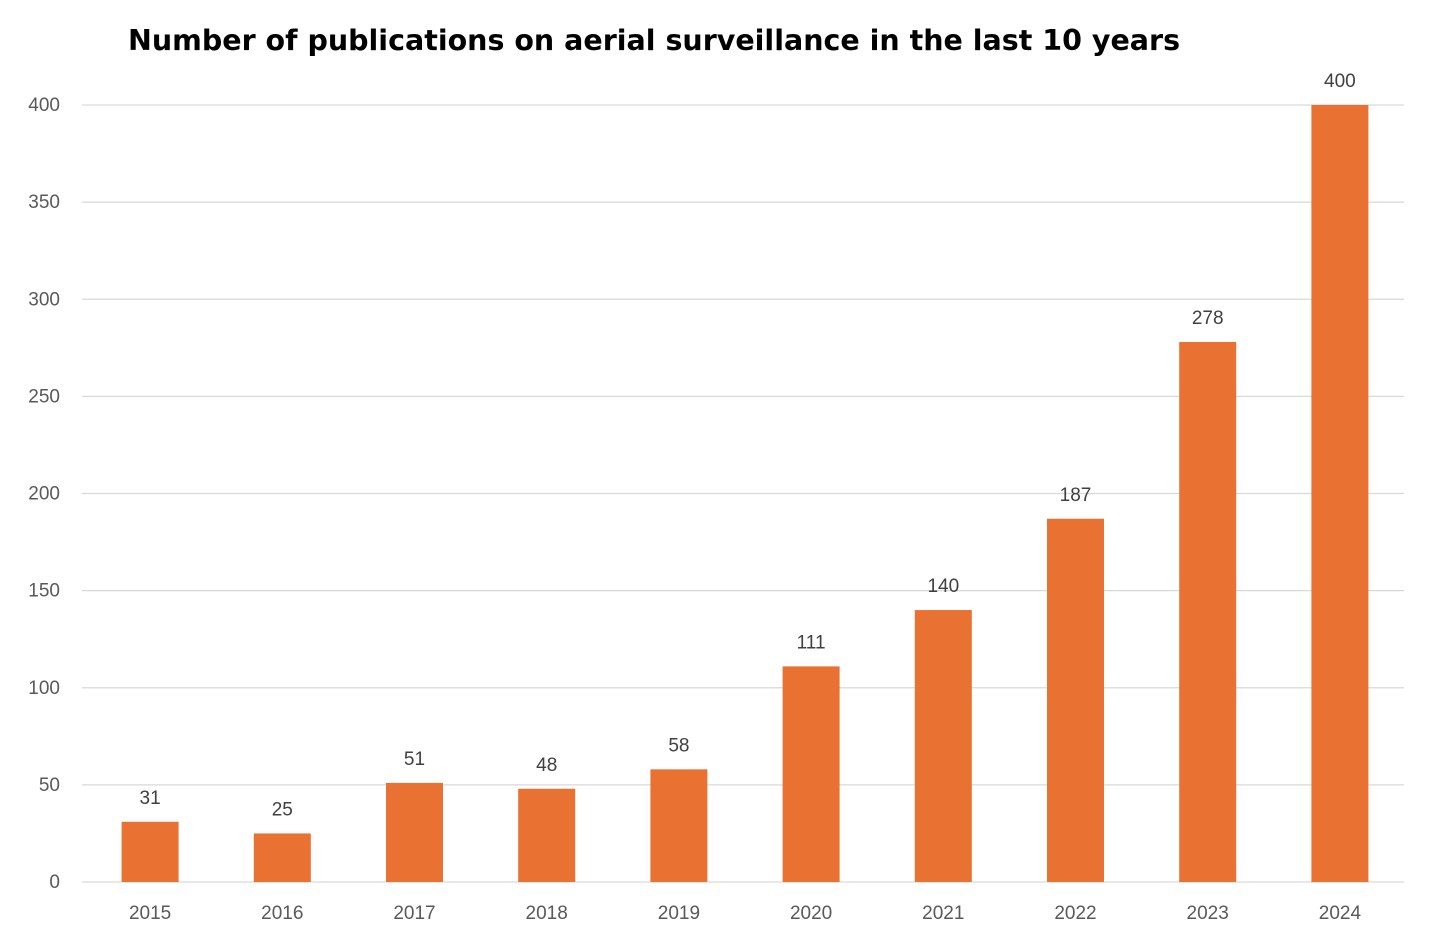 Image resolution: width=1435 pixels, height=949 pixels. Describe the element at coordinates (150, 851) in the screenshot. I see `bar-2015` at that location.